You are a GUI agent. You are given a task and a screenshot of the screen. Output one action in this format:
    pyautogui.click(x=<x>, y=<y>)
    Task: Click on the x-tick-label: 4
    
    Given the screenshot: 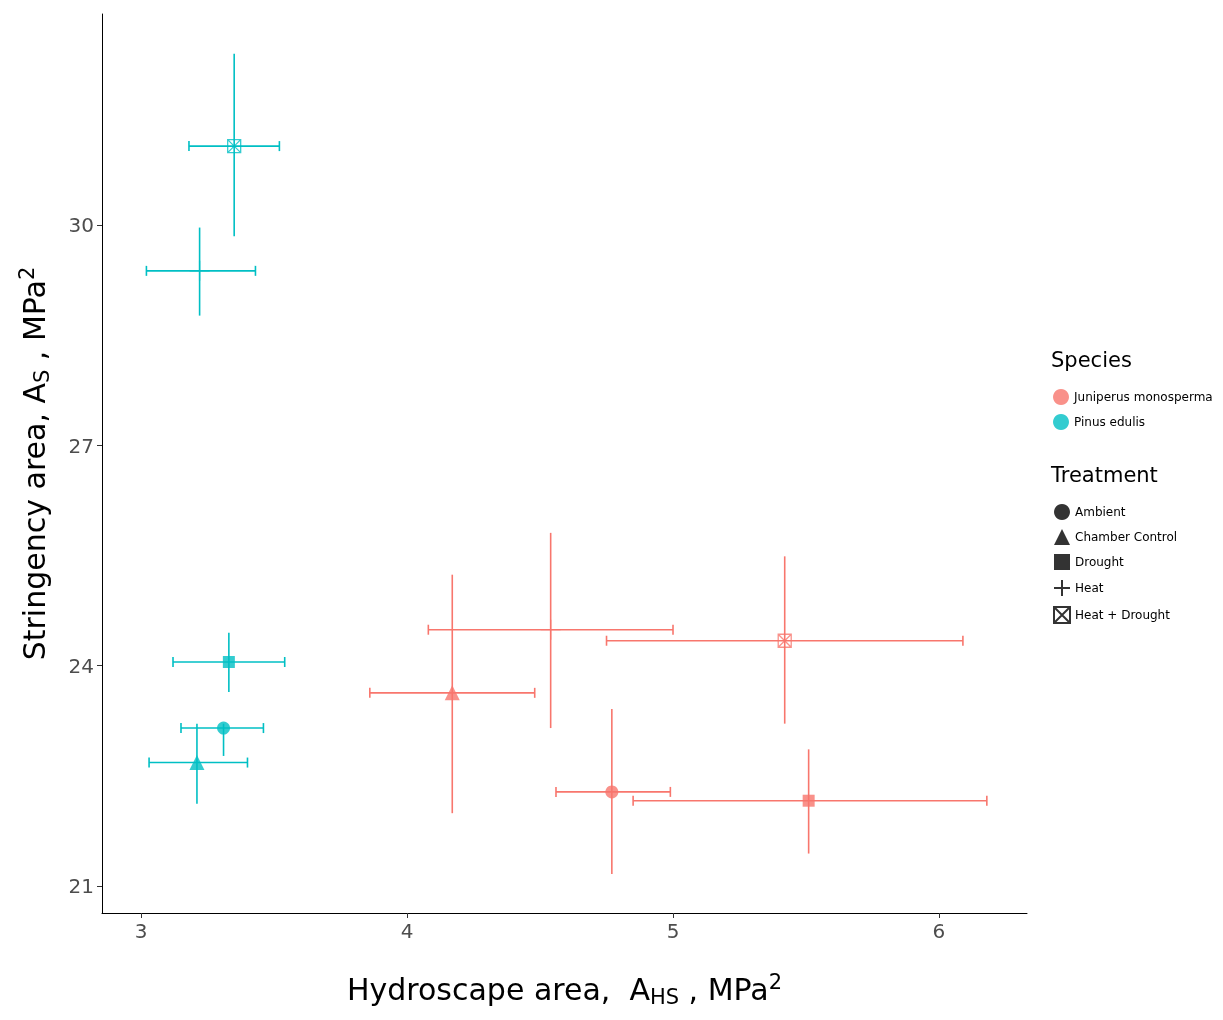 What is the action you would take?
    pyautogui.click(x=407, y=931)
    